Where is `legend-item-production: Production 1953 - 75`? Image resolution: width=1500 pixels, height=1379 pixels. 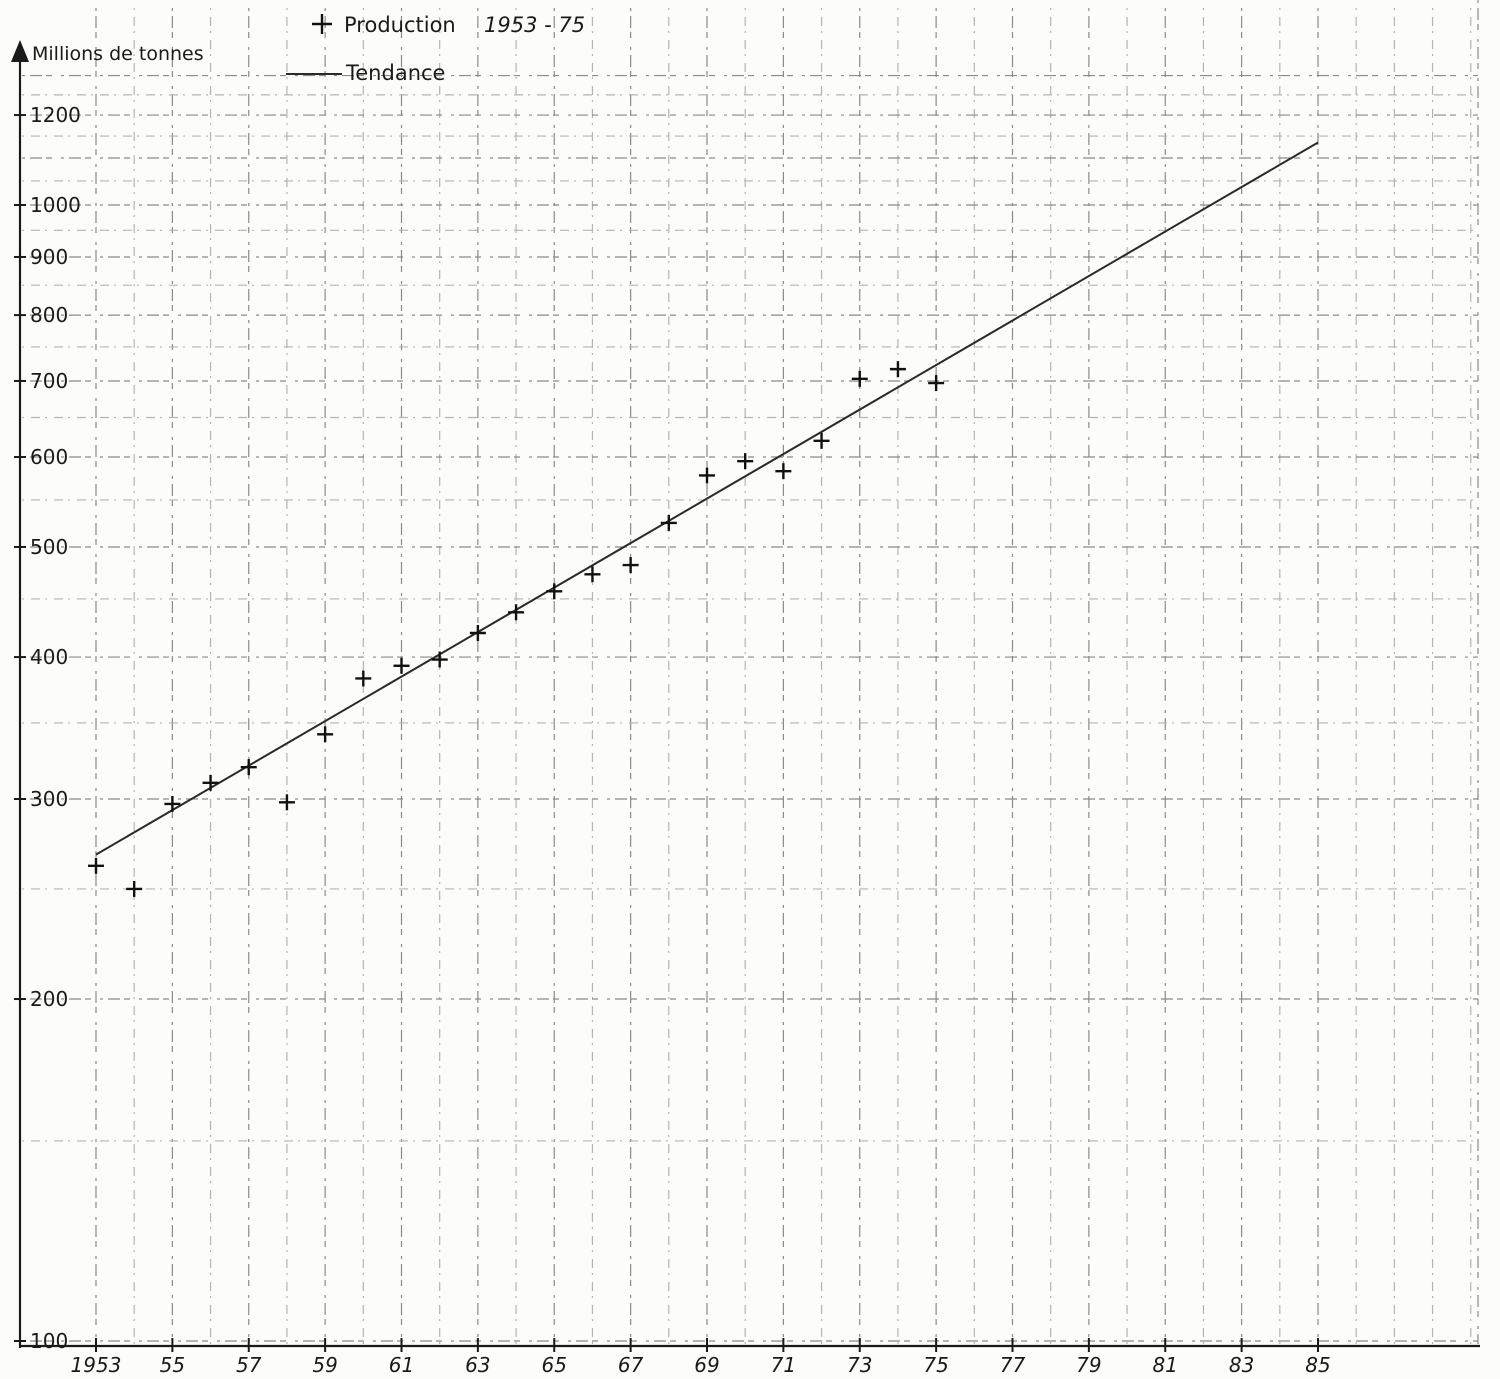
legend-item-production: Production 1953 - 75 is located at coordinates (448, 25).